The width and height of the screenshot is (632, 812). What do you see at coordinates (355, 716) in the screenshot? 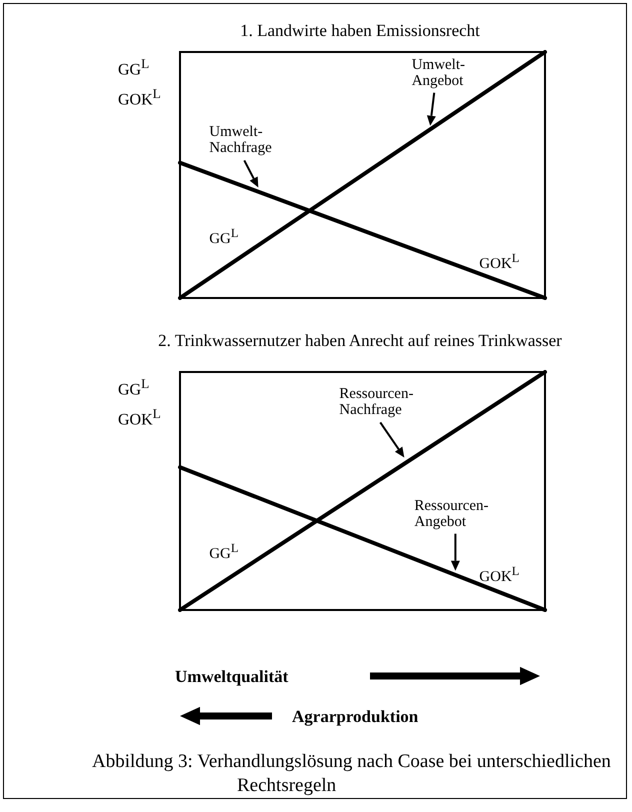
I see `text: Agrarproduktion` at bounding box center [355, 716].